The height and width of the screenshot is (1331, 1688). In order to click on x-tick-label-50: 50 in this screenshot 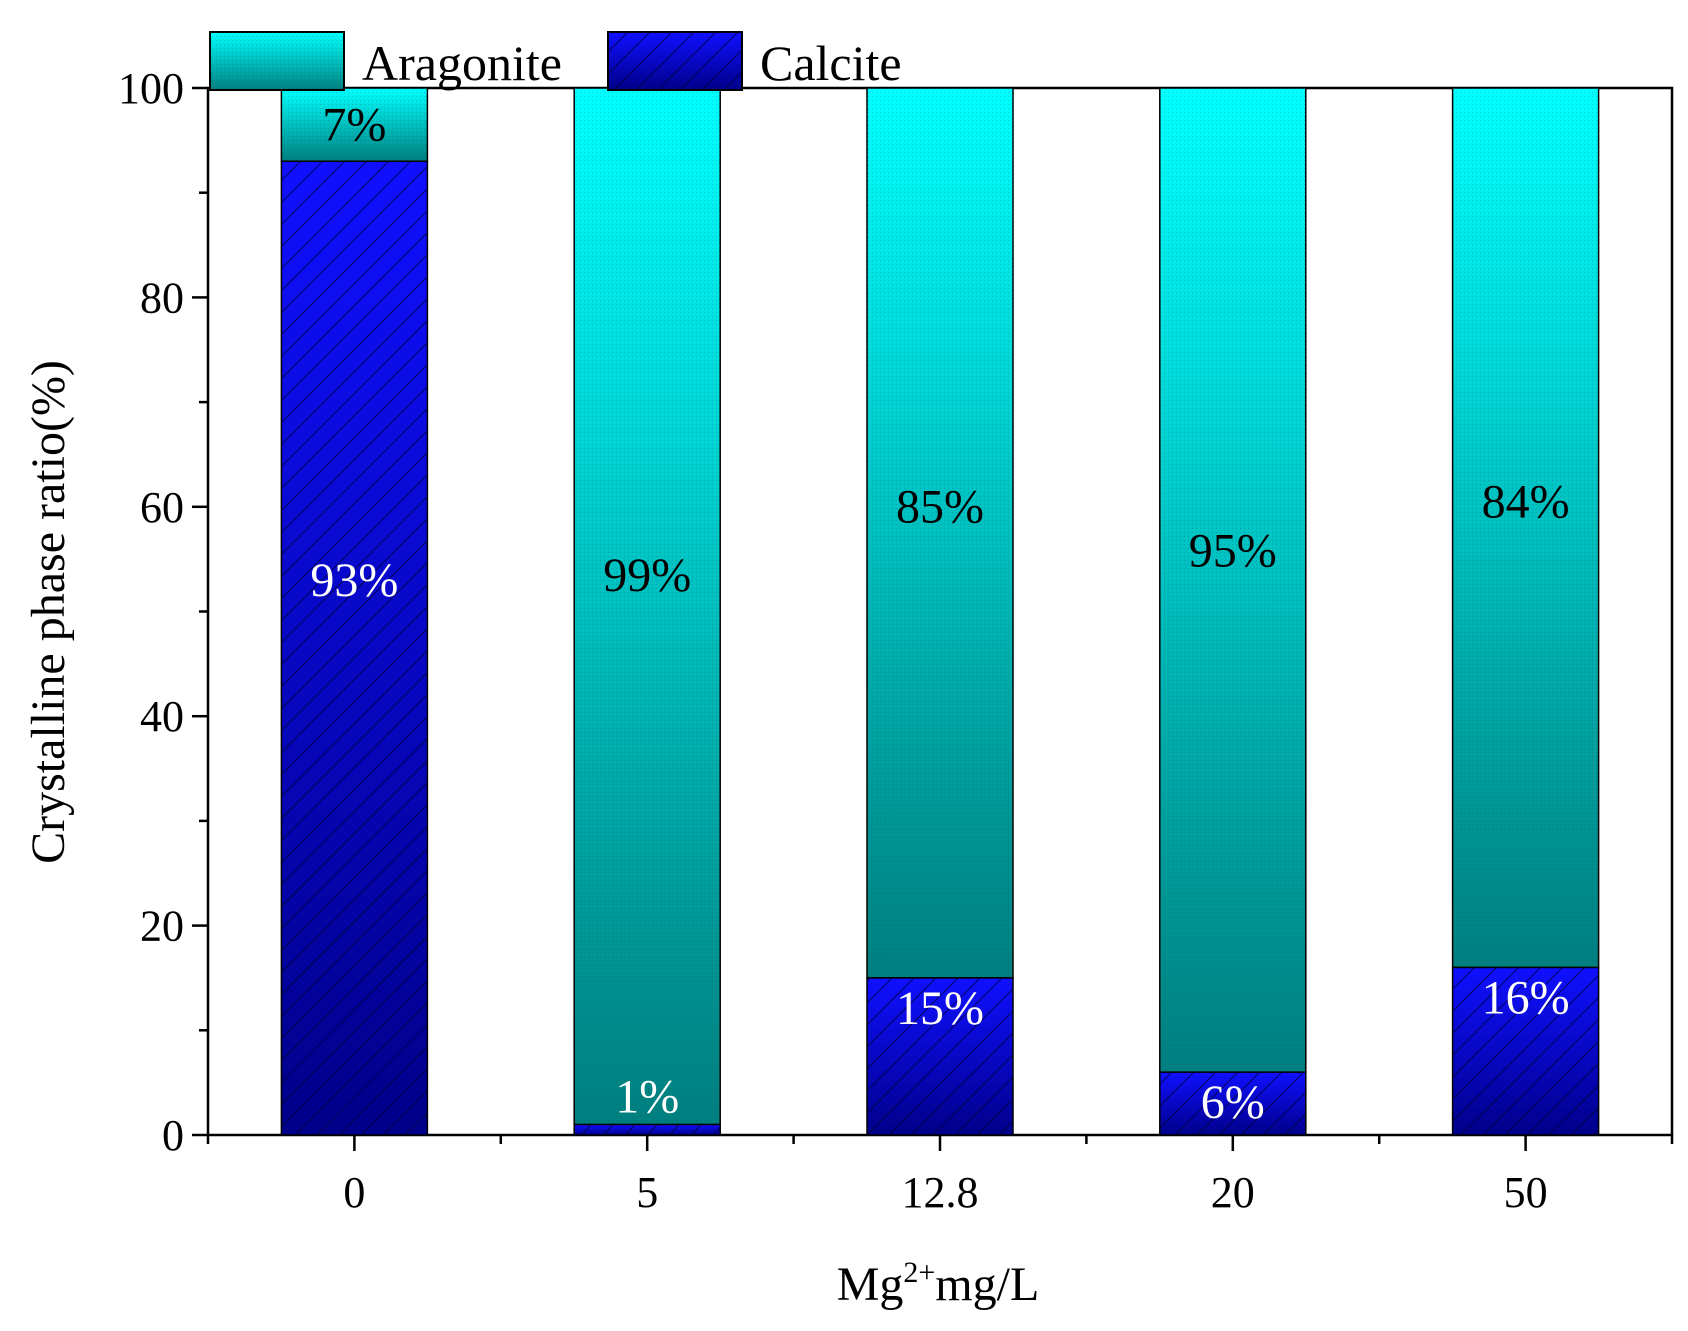, I will do `click(1526, 1192)`.